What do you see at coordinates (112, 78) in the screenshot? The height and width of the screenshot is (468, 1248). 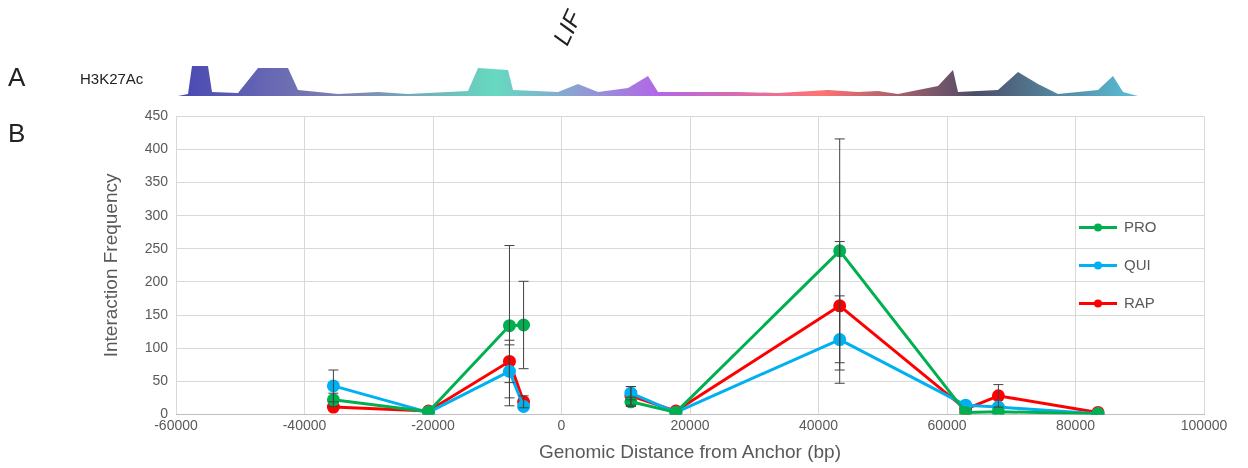 I see `text: H3K27Ac` at bounding box center [112, 78].